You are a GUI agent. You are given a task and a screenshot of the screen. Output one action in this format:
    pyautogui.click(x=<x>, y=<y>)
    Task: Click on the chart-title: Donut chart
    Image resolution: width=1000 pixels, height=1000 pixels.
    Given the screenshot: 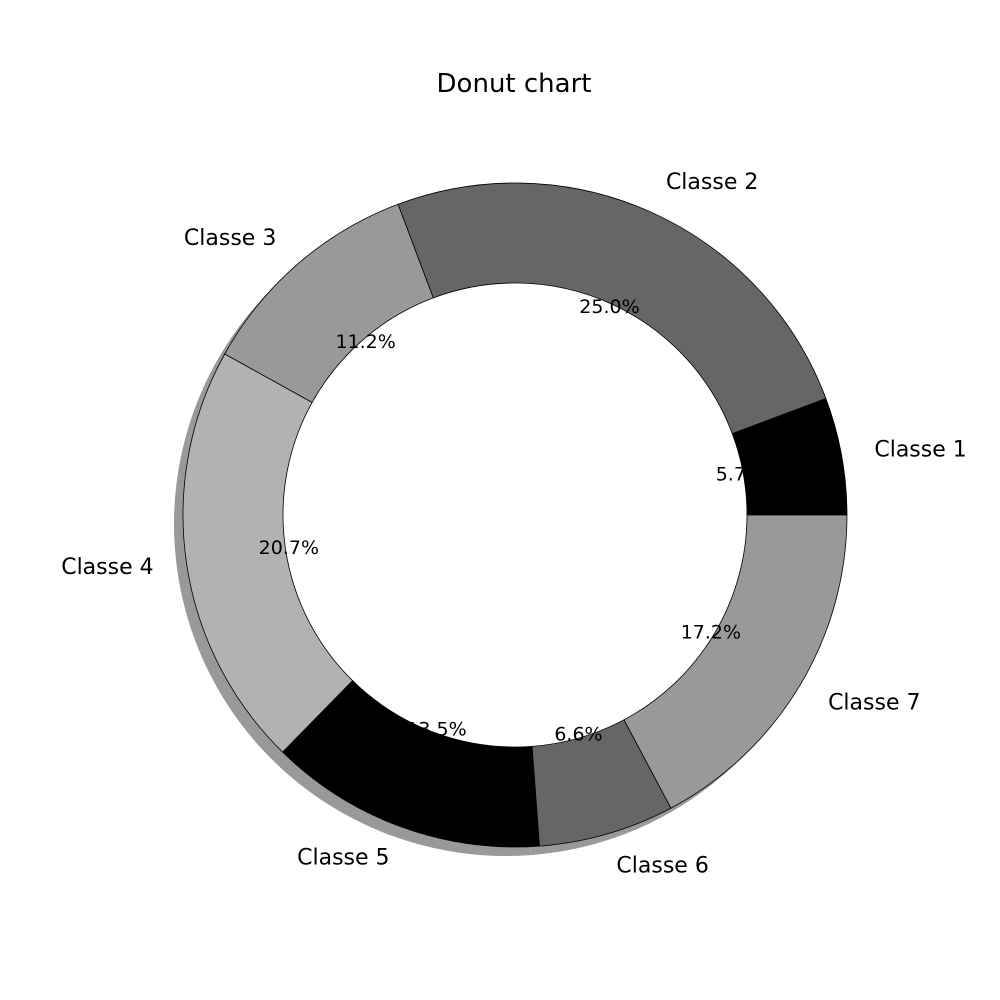 What is the action you would take?
    pyautogui.click(x=514, y=84)
    